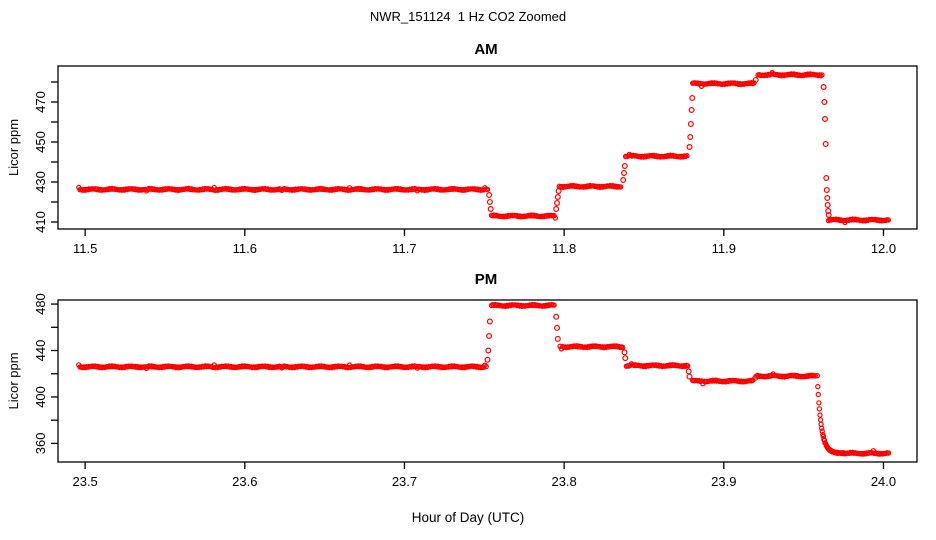  I want to click on am-x-tick-label: 11.6, so click(245, 248).